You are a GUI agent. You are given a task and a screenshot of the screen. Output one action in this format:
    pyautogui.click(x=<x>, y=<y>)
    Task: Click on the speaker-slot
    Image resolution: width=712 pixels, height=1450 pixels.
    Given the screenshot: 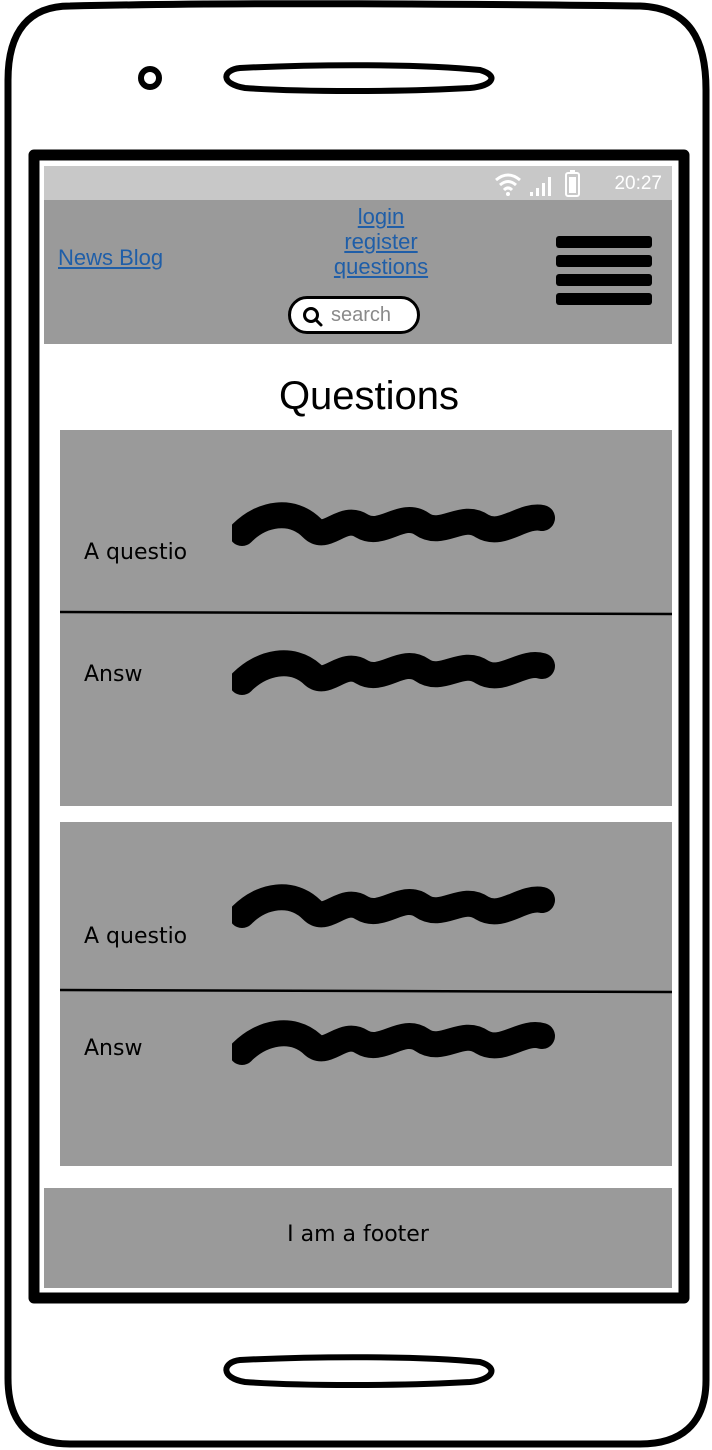 What is the action you would take?
    pyautogui.click(x=359, y=78)
    